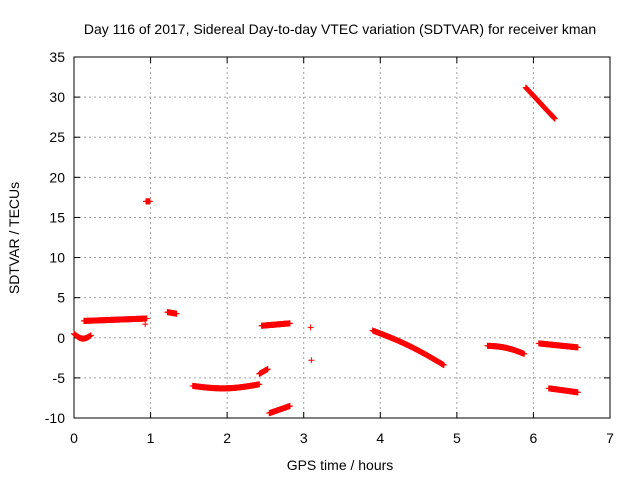 The height and width of the screenshot is (480, 640). Describe the element at coordinates (61, 298) in the screenshot. I see `y-tick-label: 5` at that location.